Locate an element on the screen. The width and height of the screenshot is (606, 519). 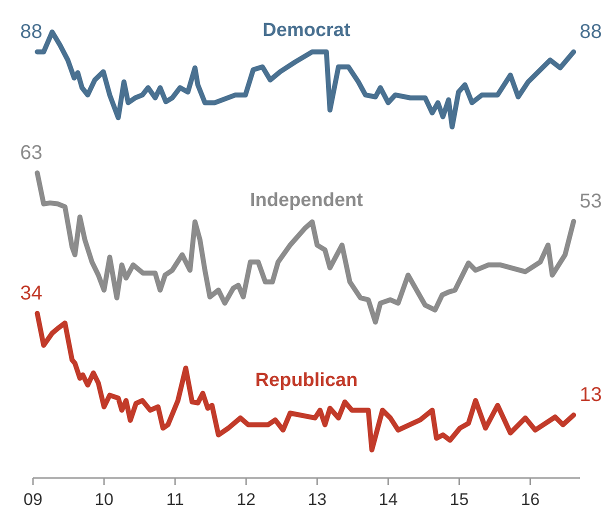
data-label: 13 is located at coordinates (591, 395).